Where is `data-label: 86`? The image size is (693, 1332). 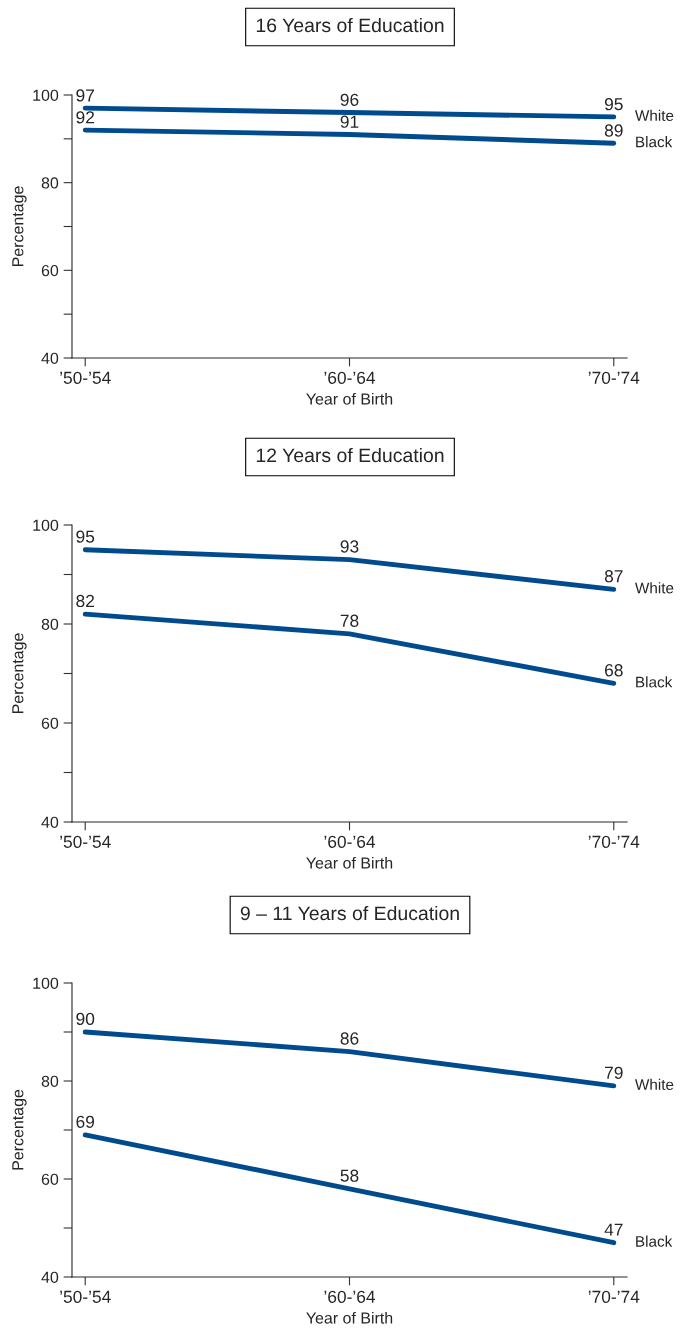 data-label: 86 is located at coordinates (349, 1038).